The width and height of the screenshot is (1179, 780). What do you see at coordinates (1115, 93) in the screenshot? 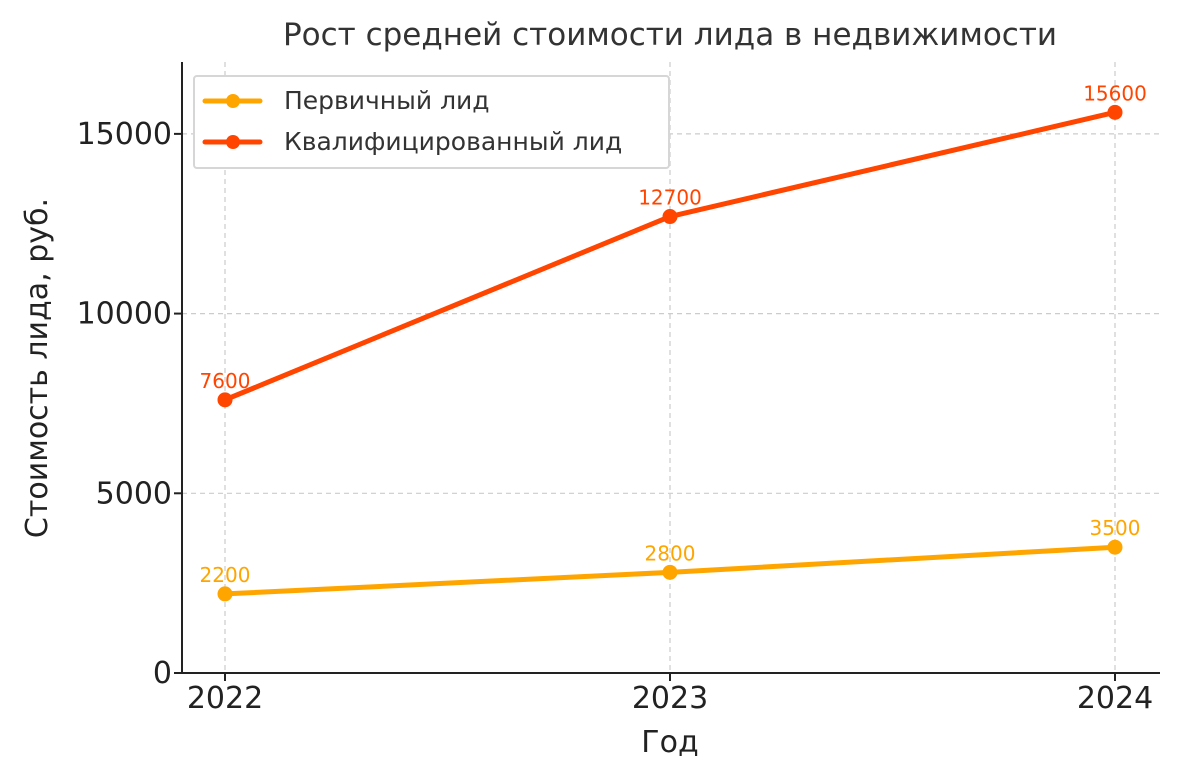
I see `data-label: 15600` at bounding box center [1115, 93].